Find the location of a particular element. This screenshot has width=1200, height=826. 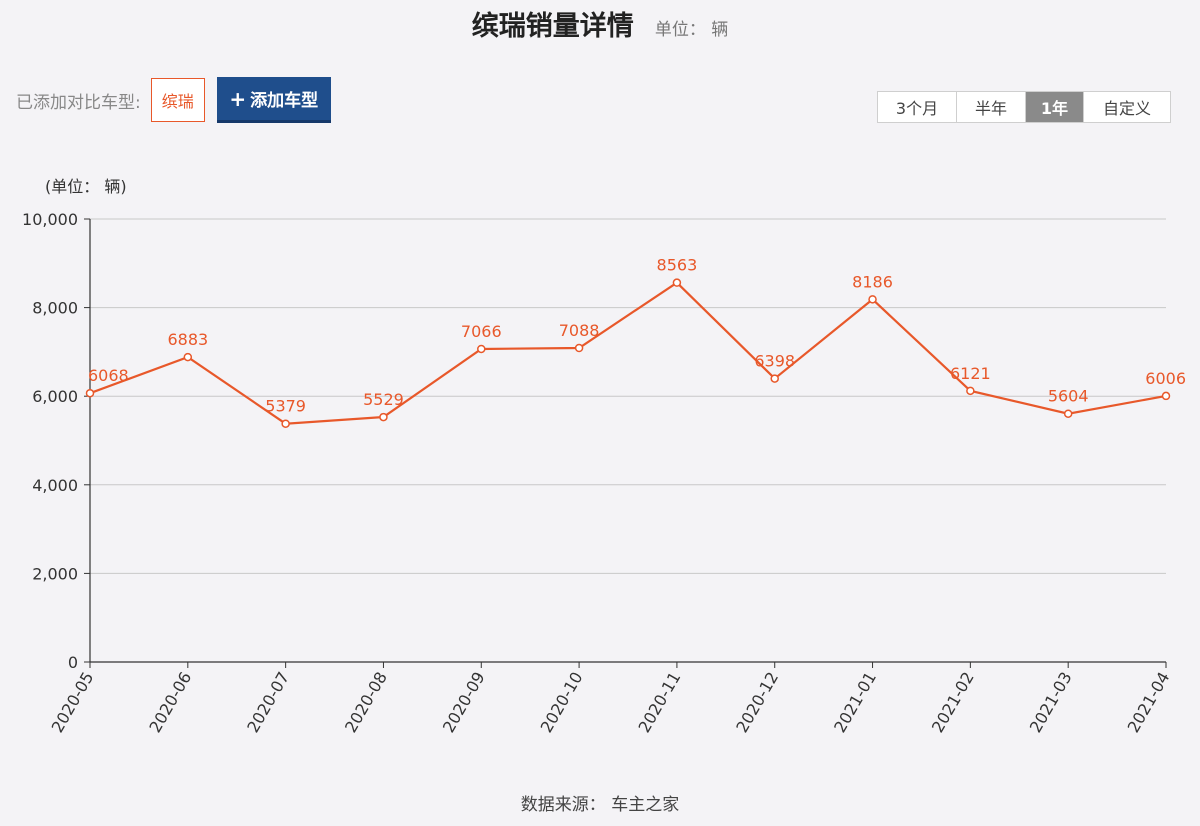

x-tick-label: 2021-03 is located at coordinates (1051, 702).